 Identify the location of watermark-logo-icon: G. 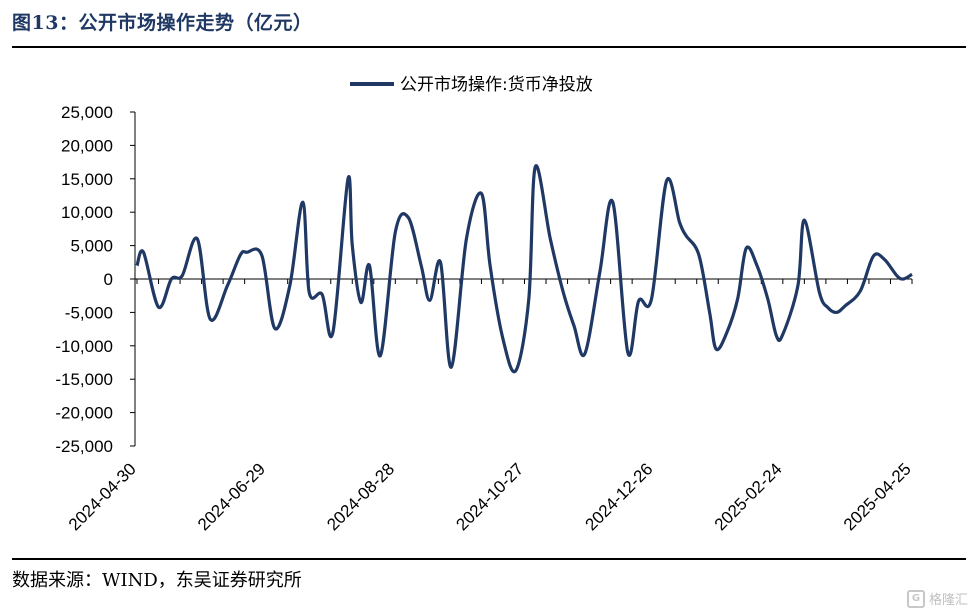
(915, 598).